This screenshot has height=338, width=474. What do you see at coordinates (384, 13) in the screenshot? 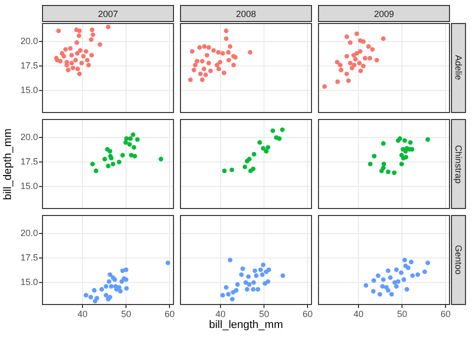
I see `chart-title: 2009` at bounding box center [384, 13].